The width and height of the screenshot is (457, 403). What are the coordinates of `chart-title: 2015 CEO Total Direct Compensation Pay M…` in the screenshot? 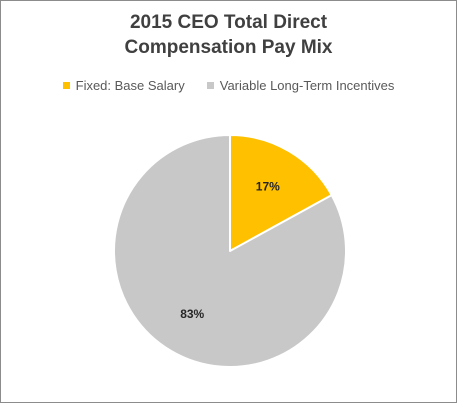 It's located at (228, 35).